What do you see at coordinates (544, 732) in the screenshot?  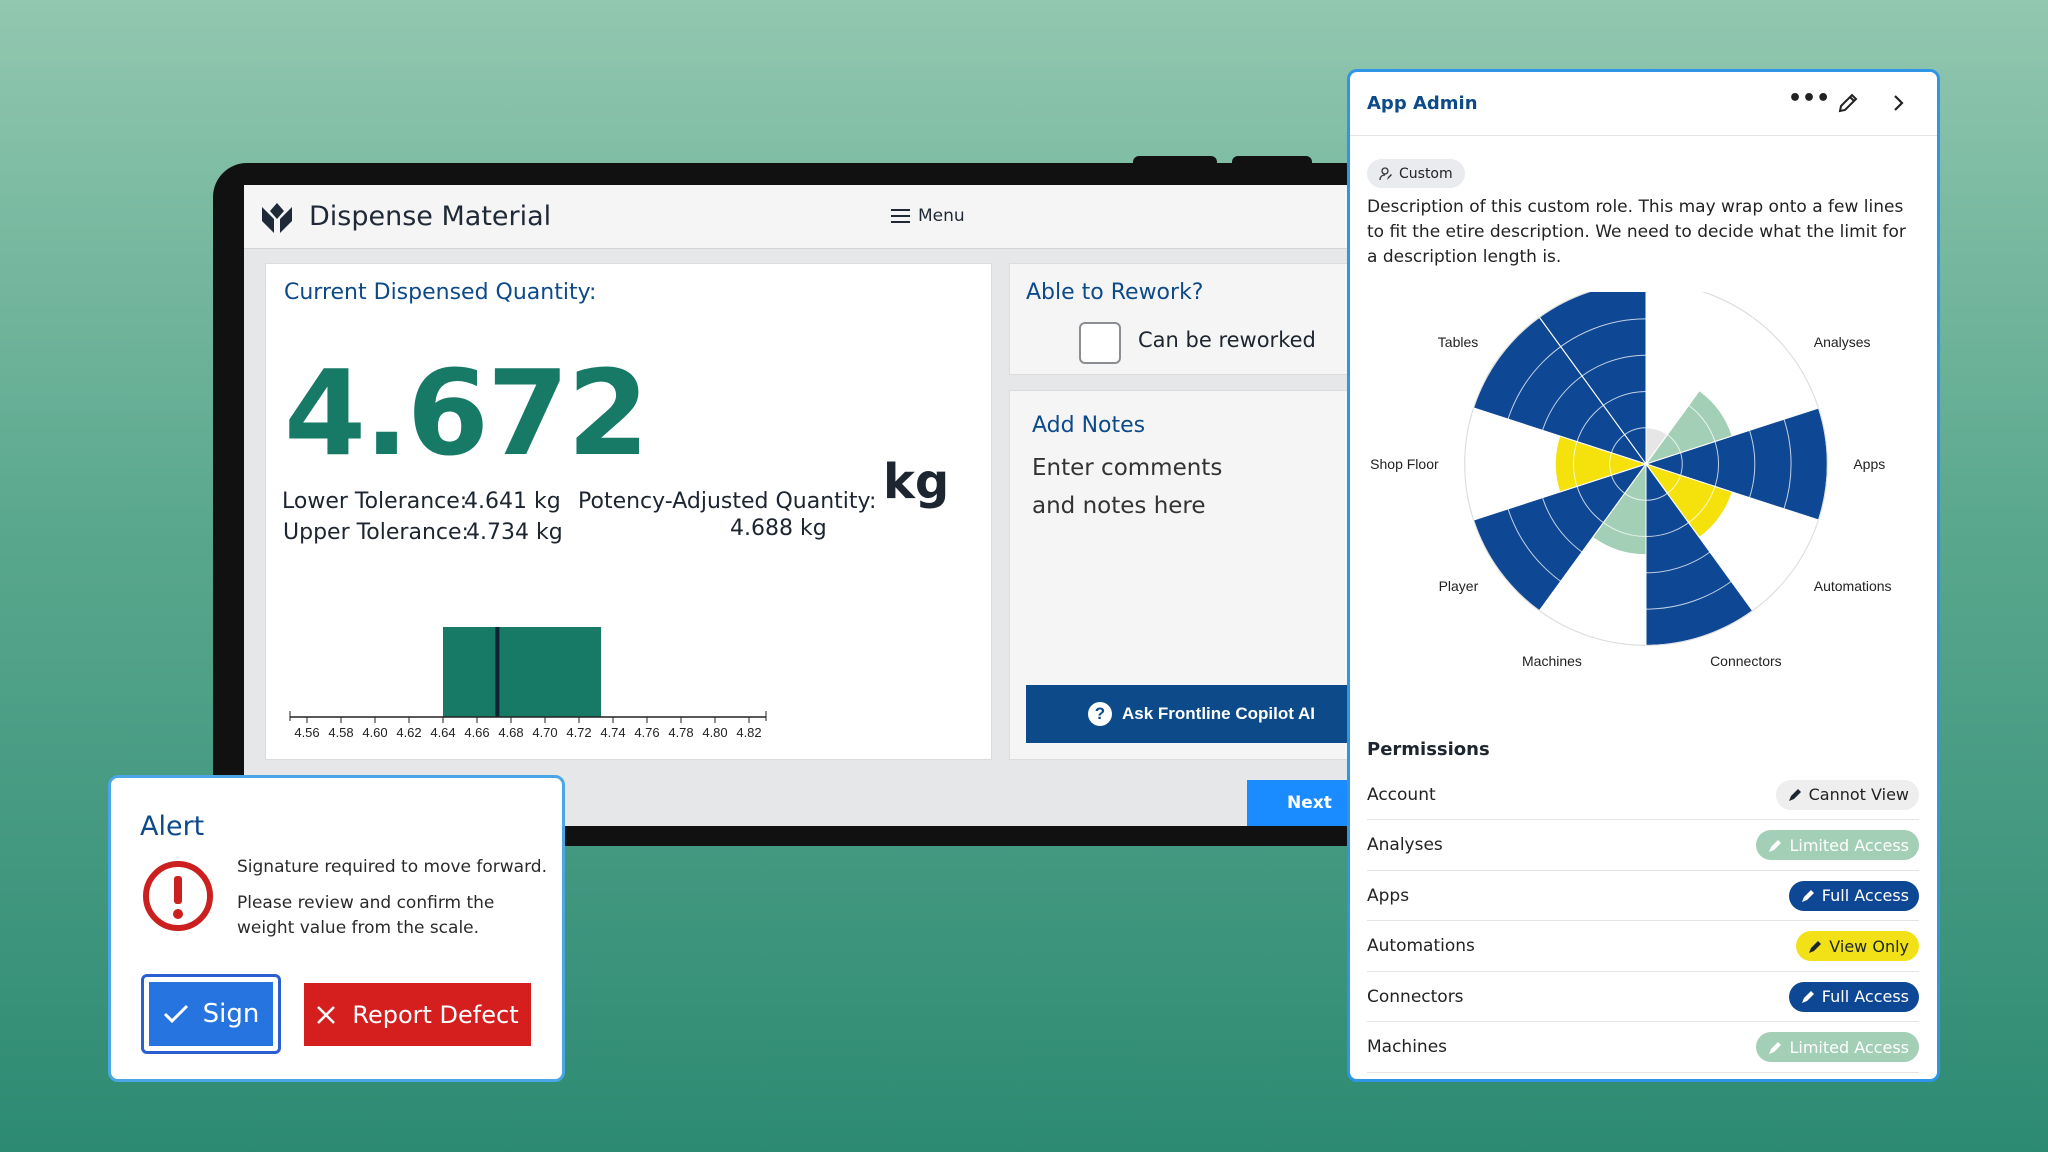 I see `scale-tick-label: 4.70` at bounding box center [544, 732].